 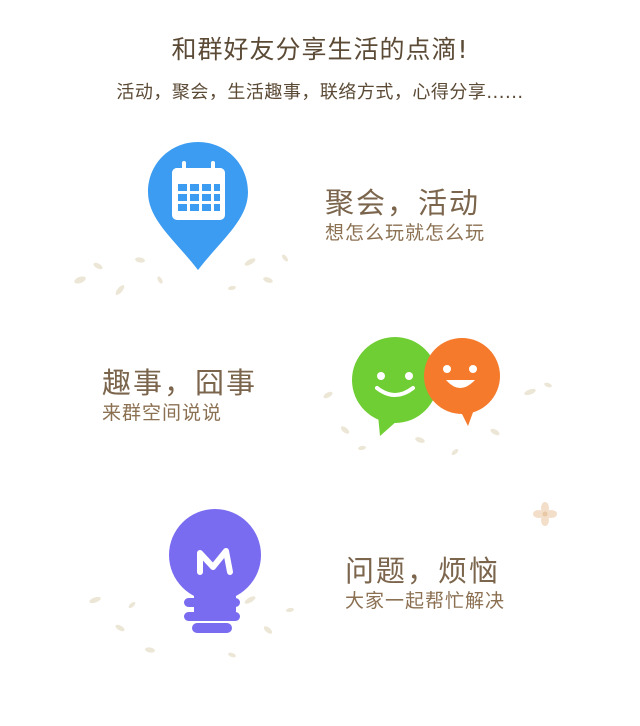 I want to click on lightbulb-icon, so click(x=215, y=571).